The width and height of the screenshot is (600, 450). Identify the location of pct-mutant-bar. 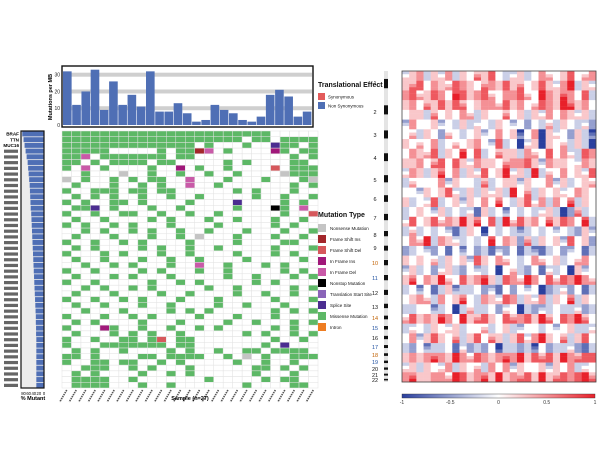
(37, 214).